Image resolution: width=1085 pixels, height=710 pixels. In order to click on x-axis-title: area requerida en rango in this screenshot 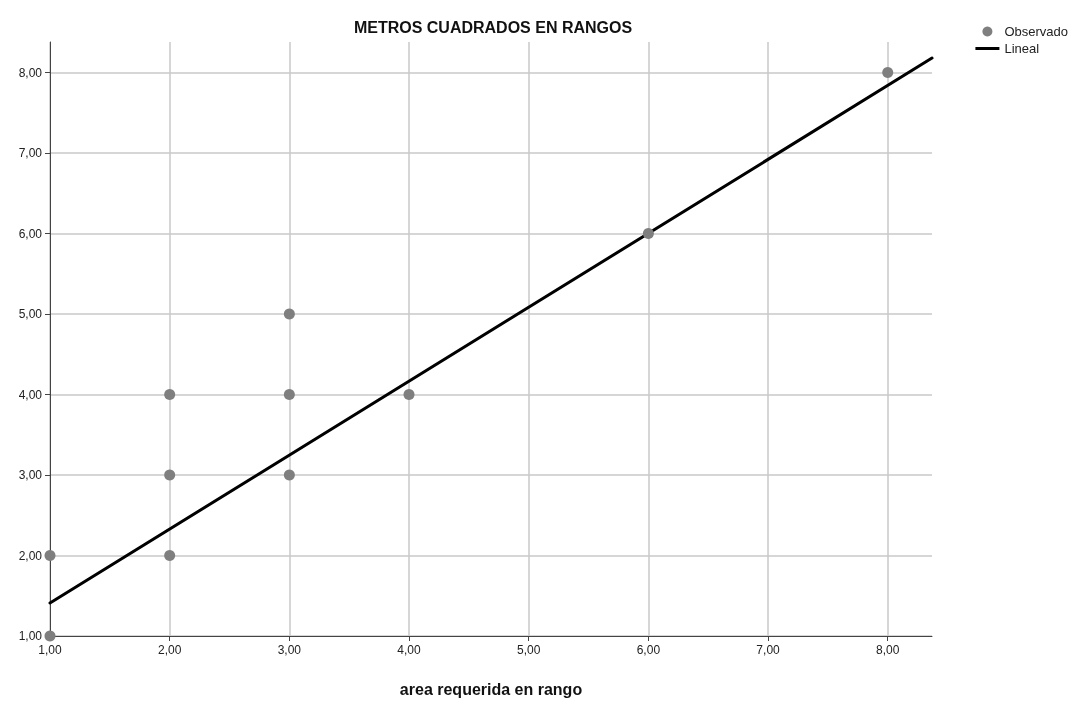, I will do `click(491, 689)`.